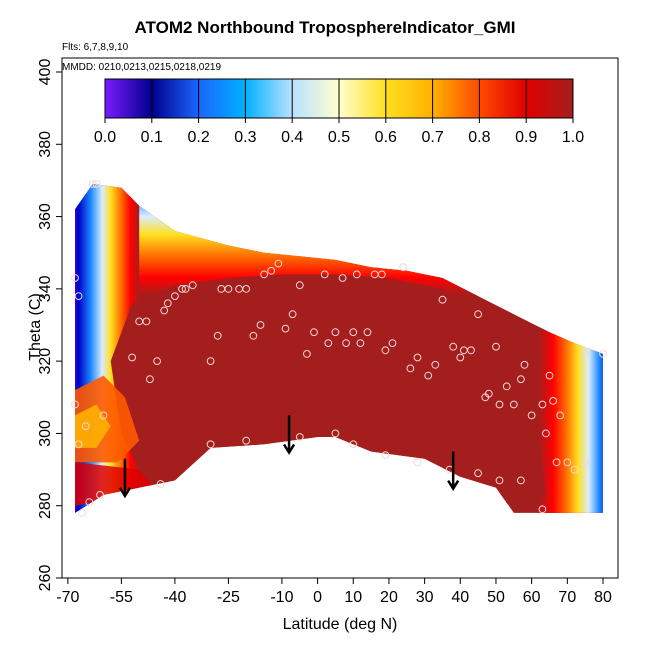 The height and width of the screenshot is (650, 650). Describe the element at coordinates (526, 137) in the screenshot. I see `colorbar-tick-label: 0.9` at that location.